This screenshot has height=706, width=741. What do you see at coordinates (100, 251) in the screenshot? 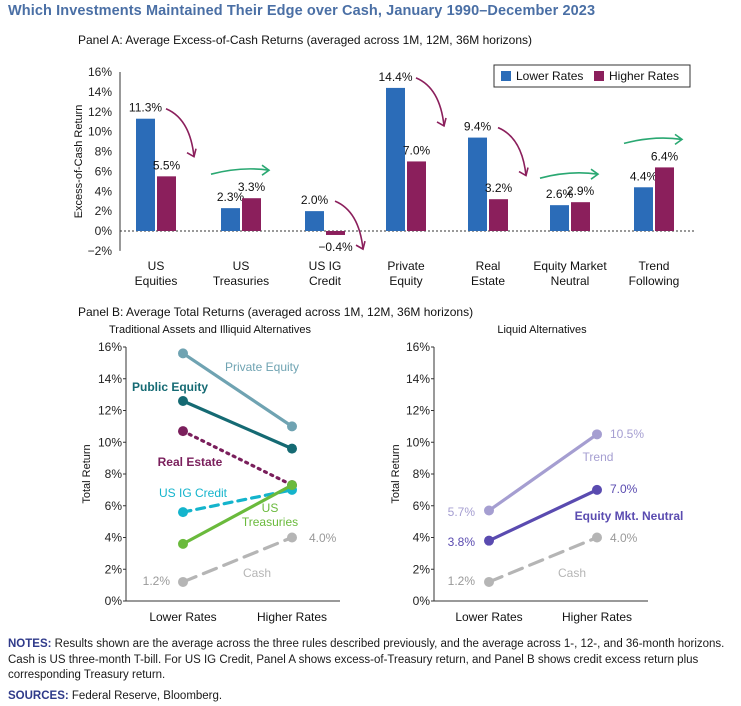
I see `panel-a-y-tick-label: −2%` at bounding box center [100, 251].